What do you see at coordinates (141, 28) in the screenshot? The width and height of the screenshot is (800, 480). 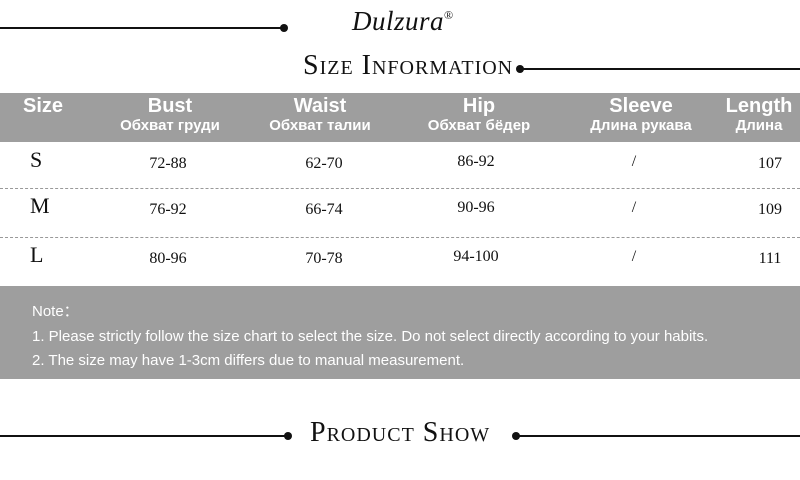 I see `brand-left-rule` at bounding box center [141, 28].